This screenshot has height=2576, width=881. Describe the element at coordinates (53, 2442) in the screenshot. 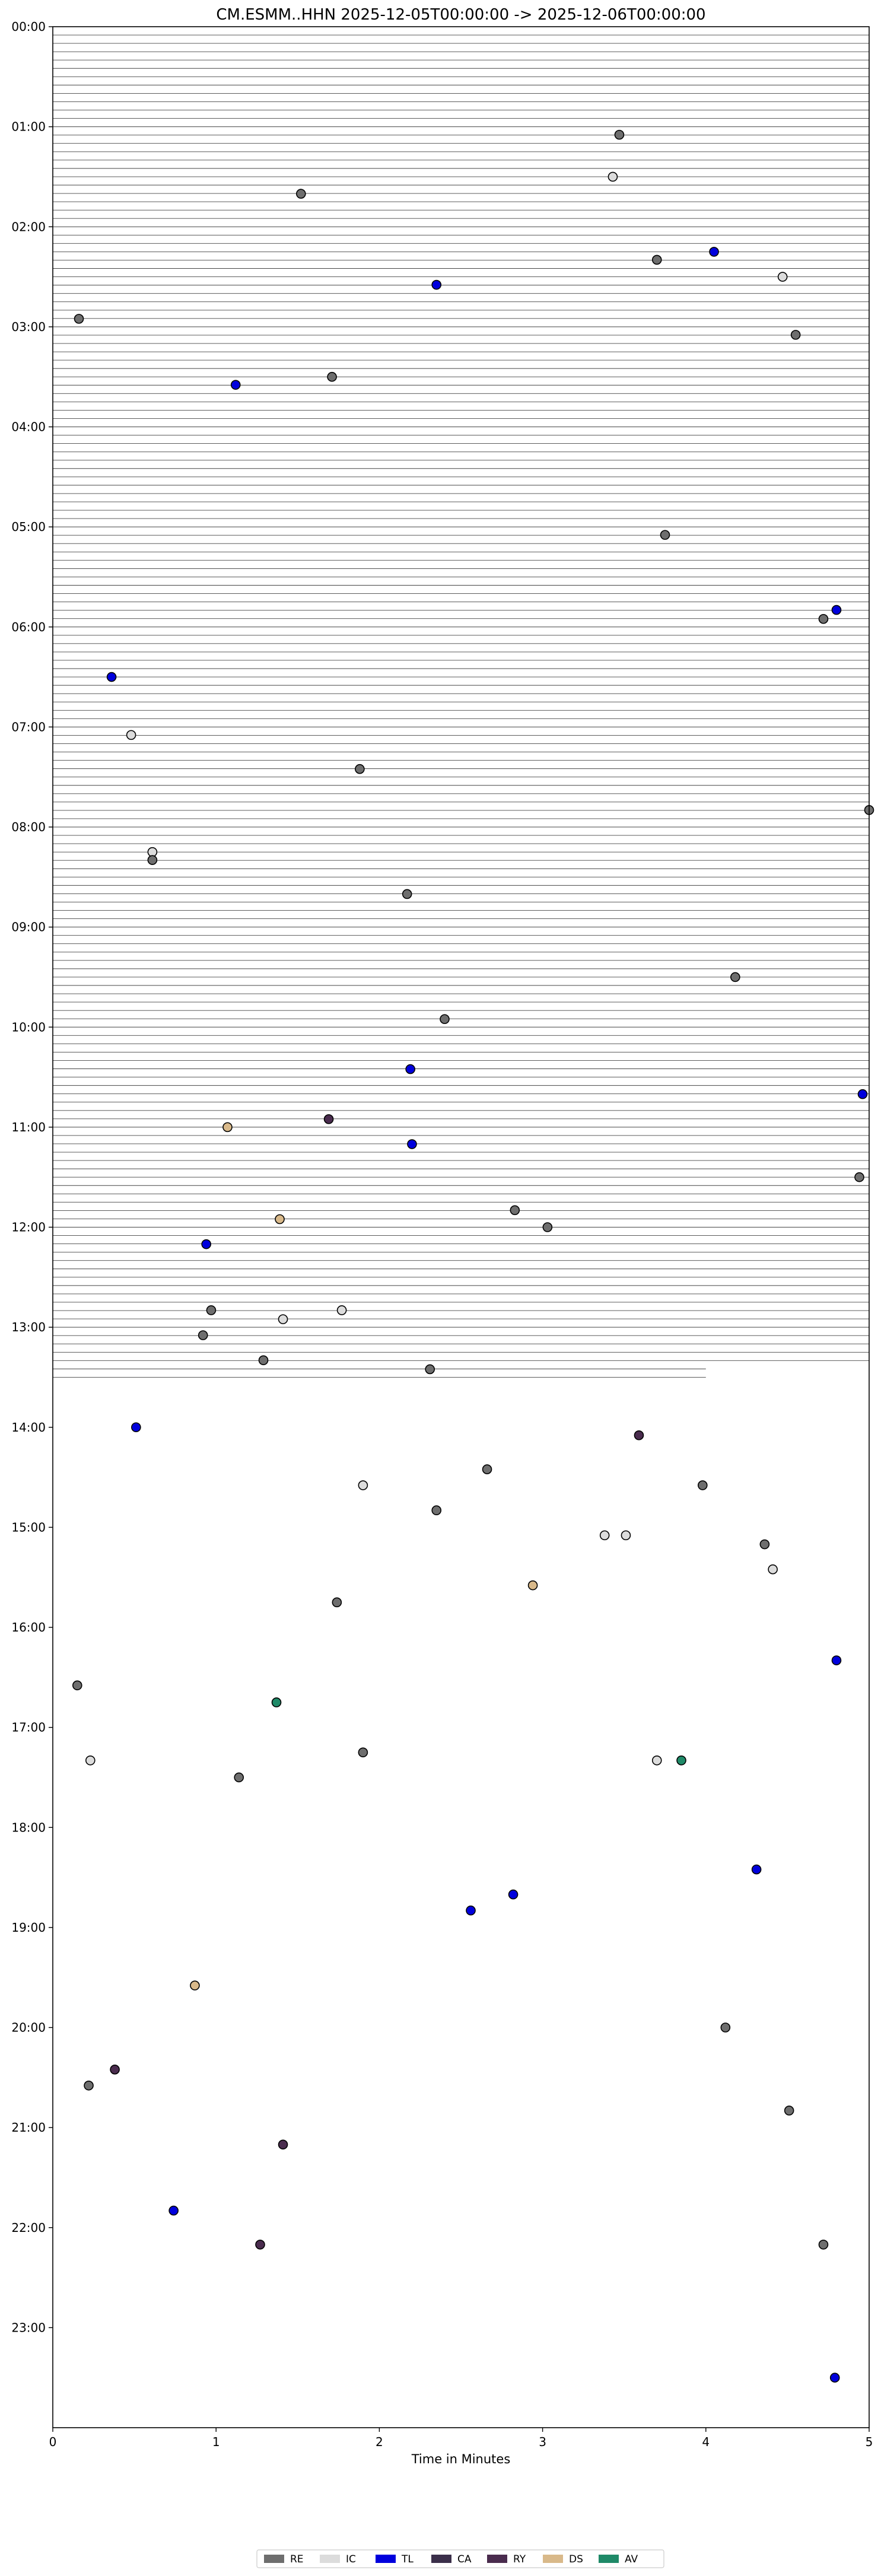

I see `x-tick-label: 0` at that location.